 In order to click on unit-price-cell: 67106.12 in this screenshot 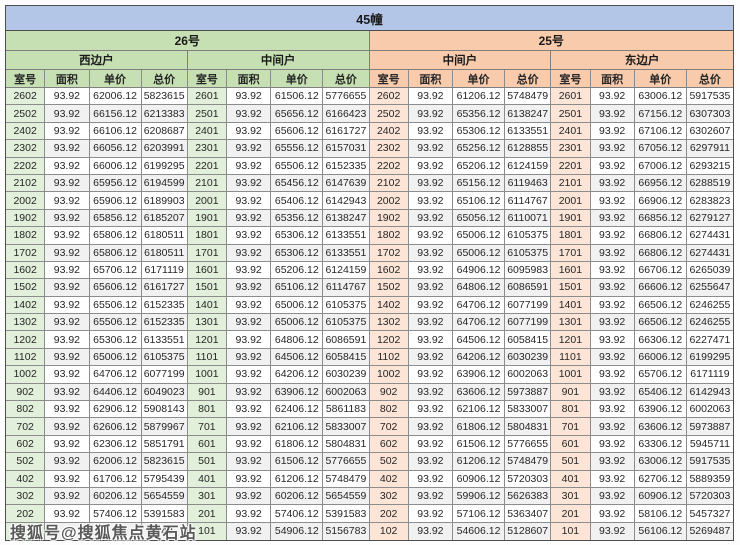, I will do `click(660, 131)`.